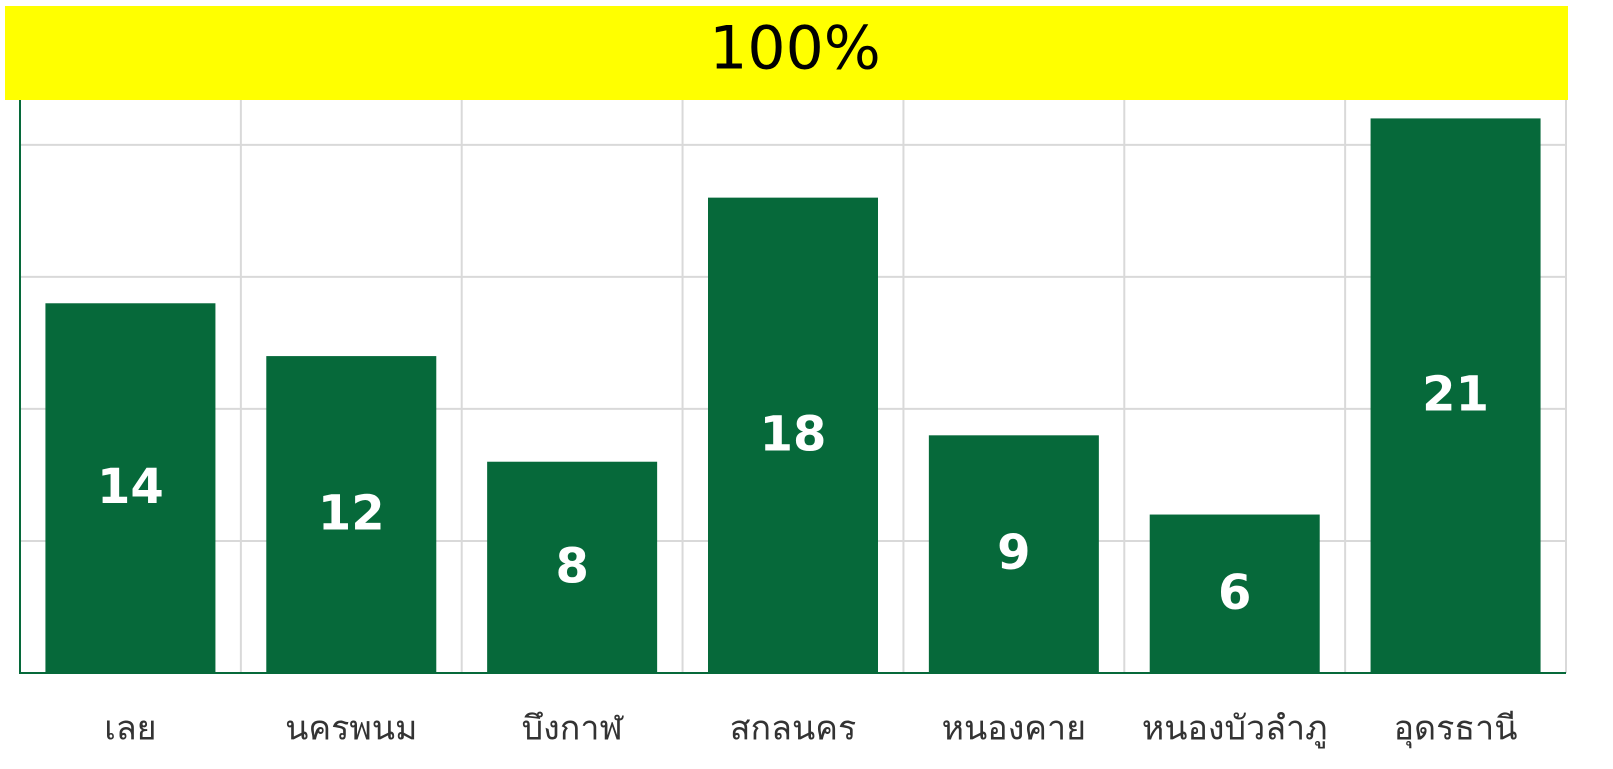 The height and width of the screenshot is (769, 1613). I want to click on x-tick-label: หนองบัวลำภู, so click(1235, 729).